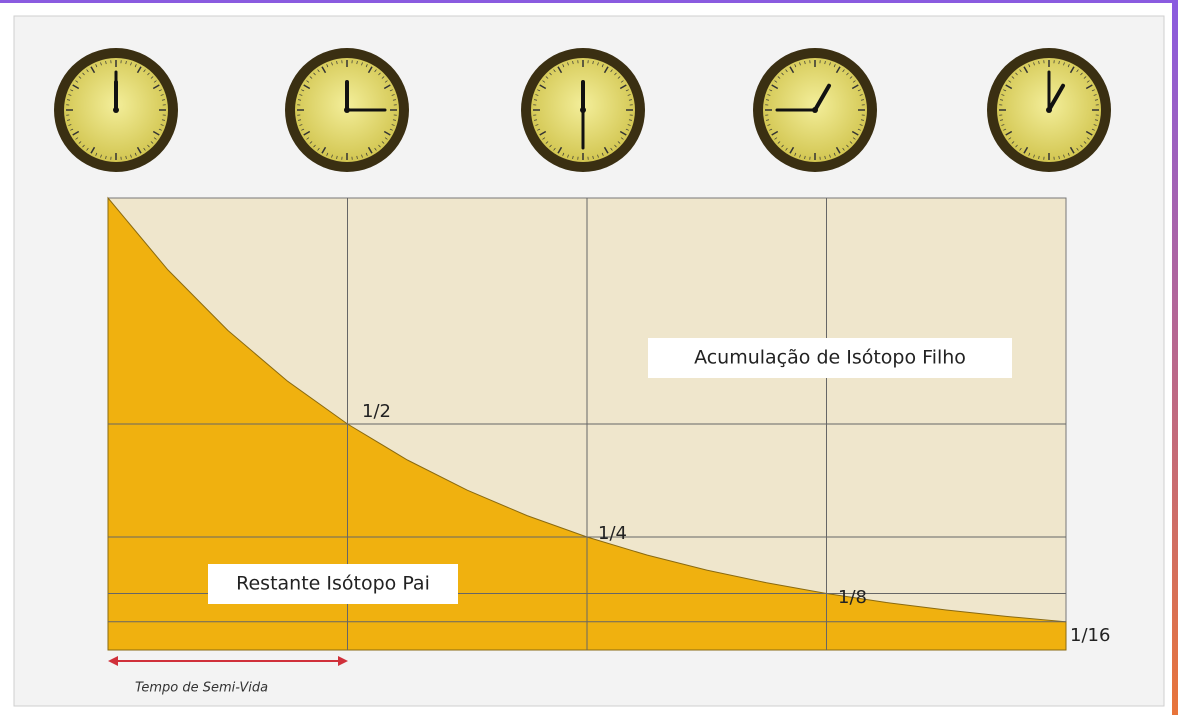 This screenshot has width=1178, height=719. I want to click on fraction-label: 1/2, so click(376, 411).